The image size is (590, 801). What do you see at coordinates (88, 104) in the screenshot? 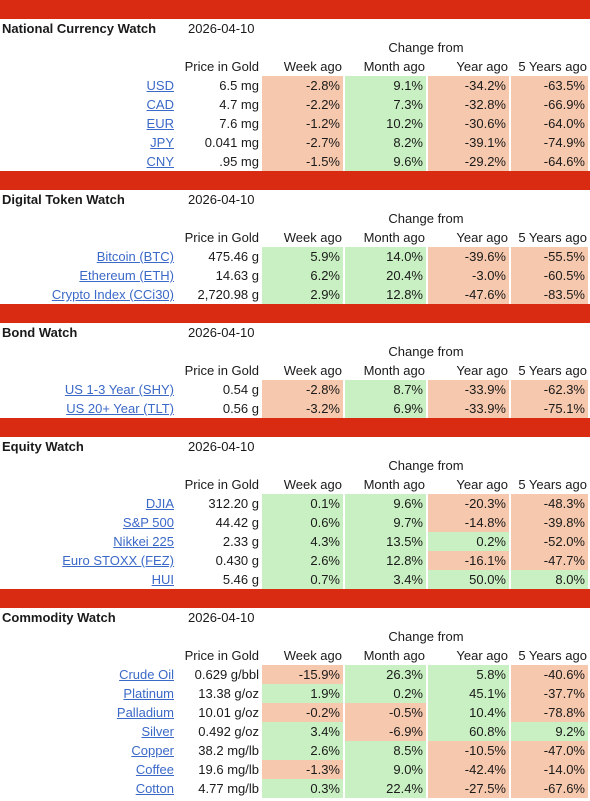
I see `asset-name-cell: CAD` at bounding box center [88, 104].